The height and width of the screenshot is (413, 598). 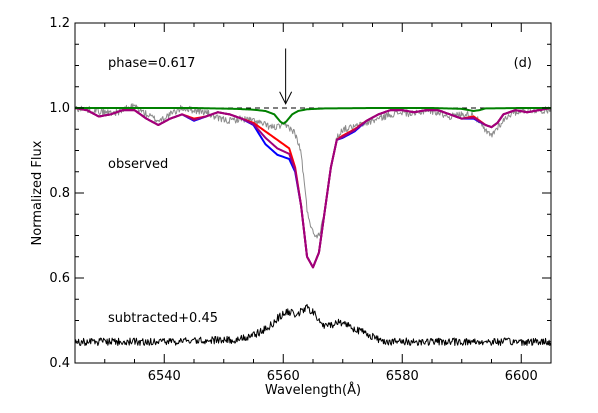 I want to click on subtracted-label: subtracted+0.45, so click(x=163, y=318).